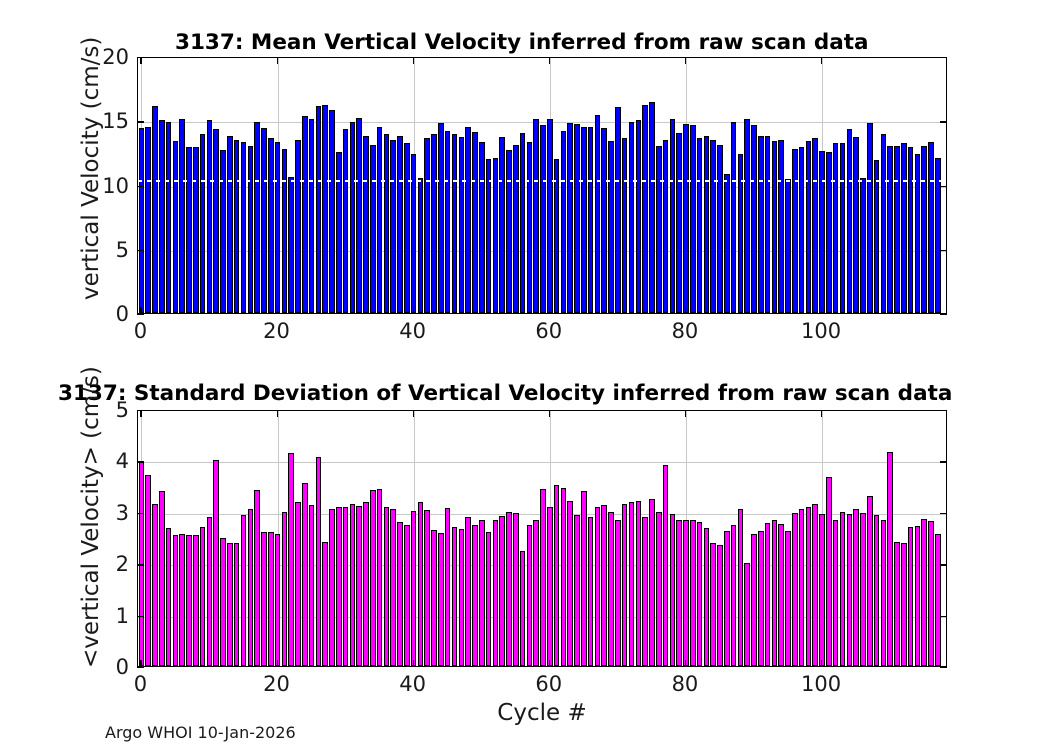  Describe the element at coordinates (122, 615) in the screenshot. I see `y-tick-label: 1` at that location.